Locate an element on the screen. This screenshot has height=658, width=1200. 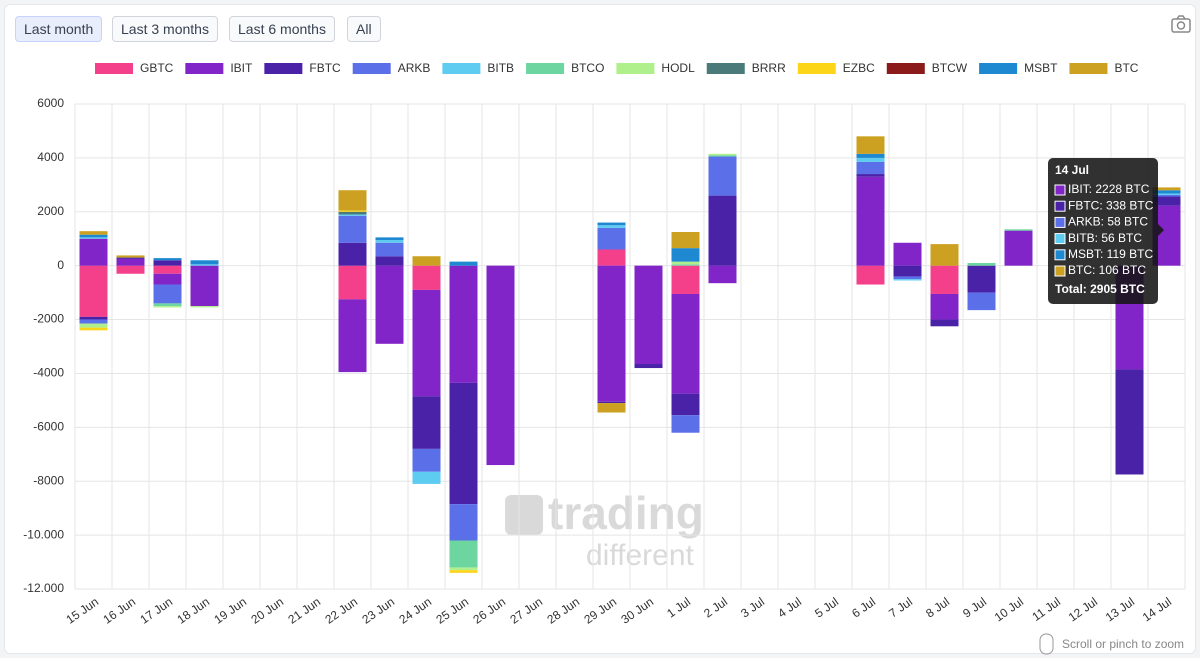
tooltip-line: BTC: 106 BTC is located at coordinates (1107, 270).